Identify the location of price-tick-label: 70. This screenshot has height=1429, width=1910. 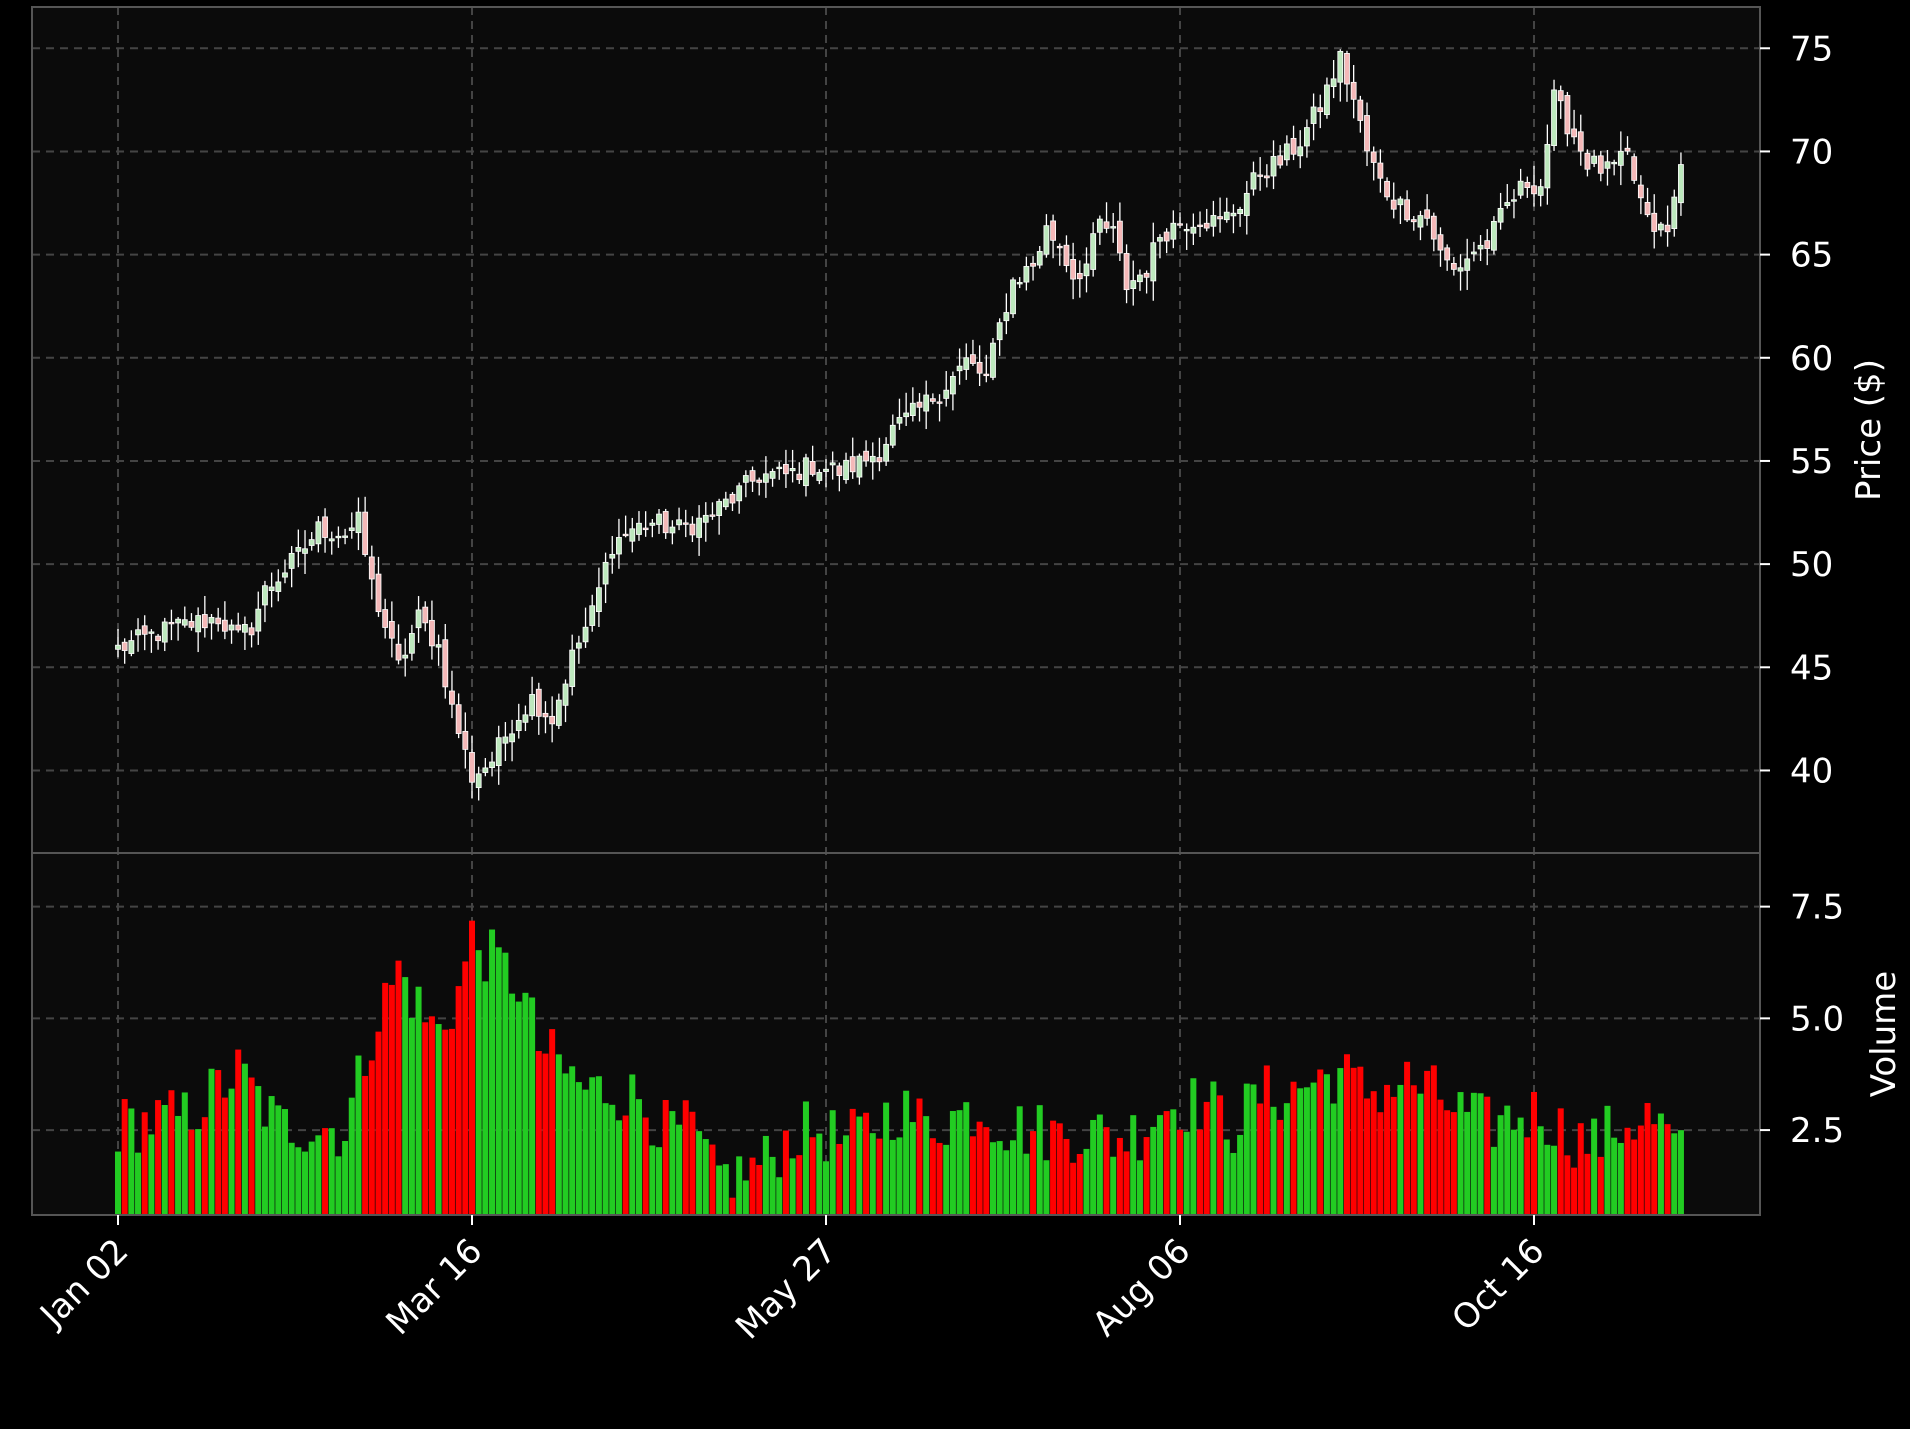
(1811, 152).